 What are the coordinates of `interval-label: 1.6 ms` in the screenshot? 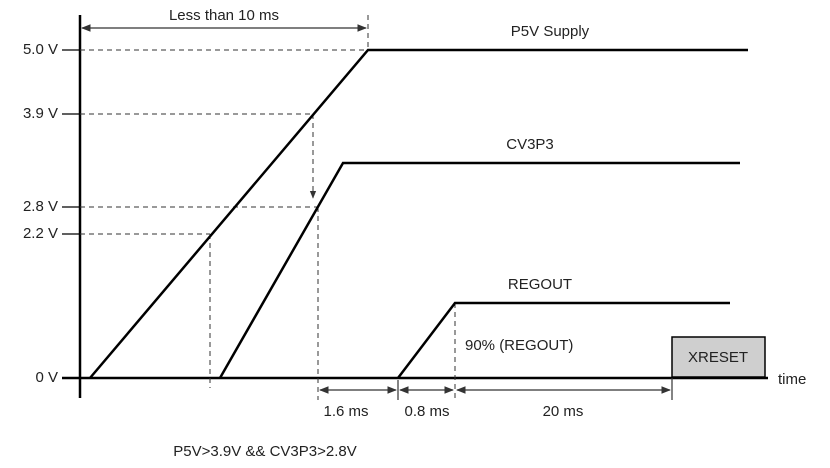 It's located at (345, 411).